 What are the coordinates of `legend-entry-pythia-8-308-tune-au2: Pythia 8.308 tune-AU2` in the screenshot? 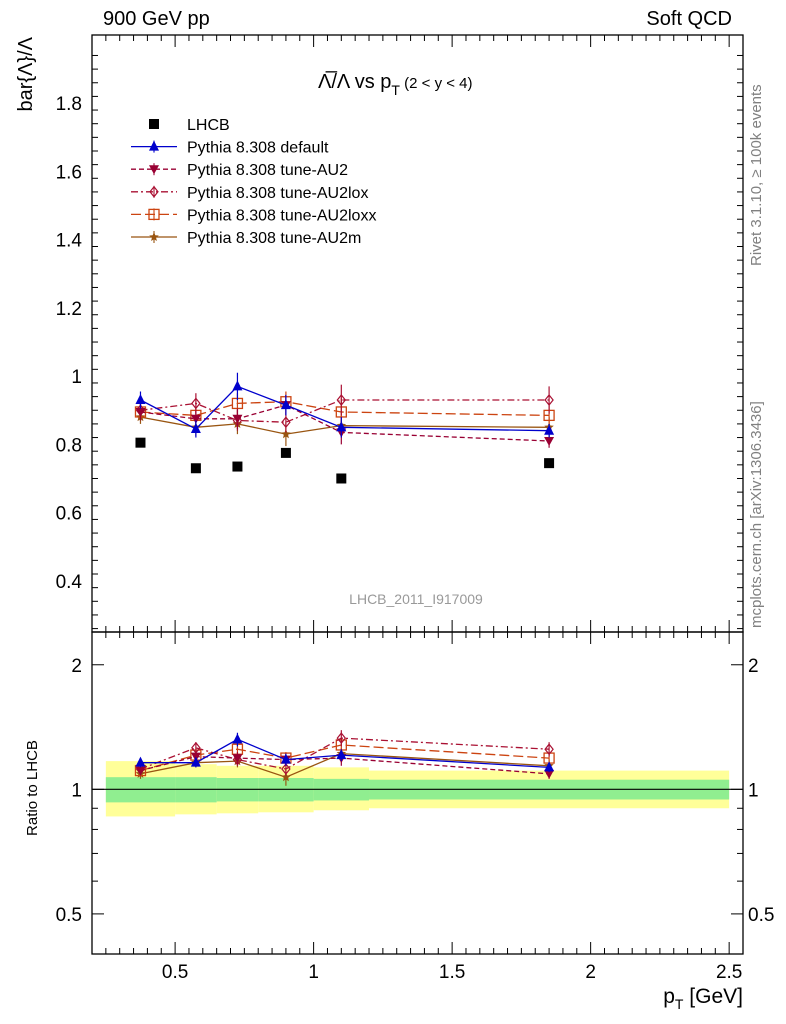 It's located at (239, 170).